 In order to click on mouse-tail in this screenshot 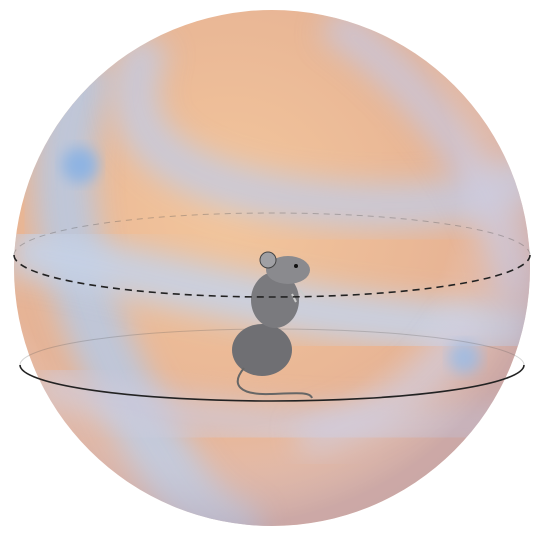, I will do `click(274, 383)`.